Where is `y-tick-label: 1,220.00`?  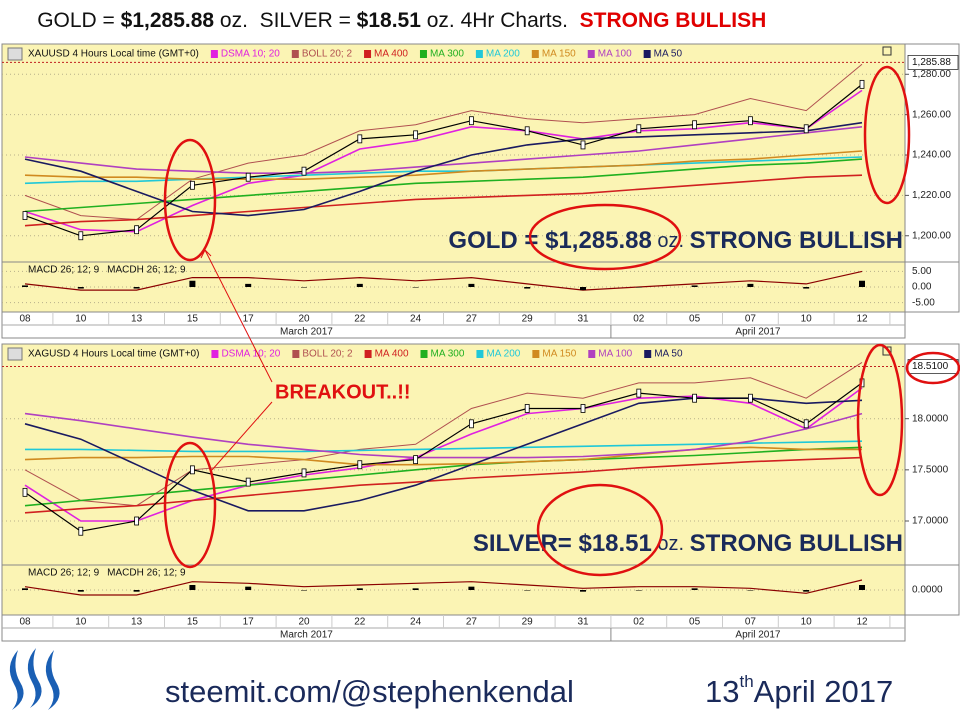 y-tick-label: 1,220.00 is located at coordinates (931, 195).